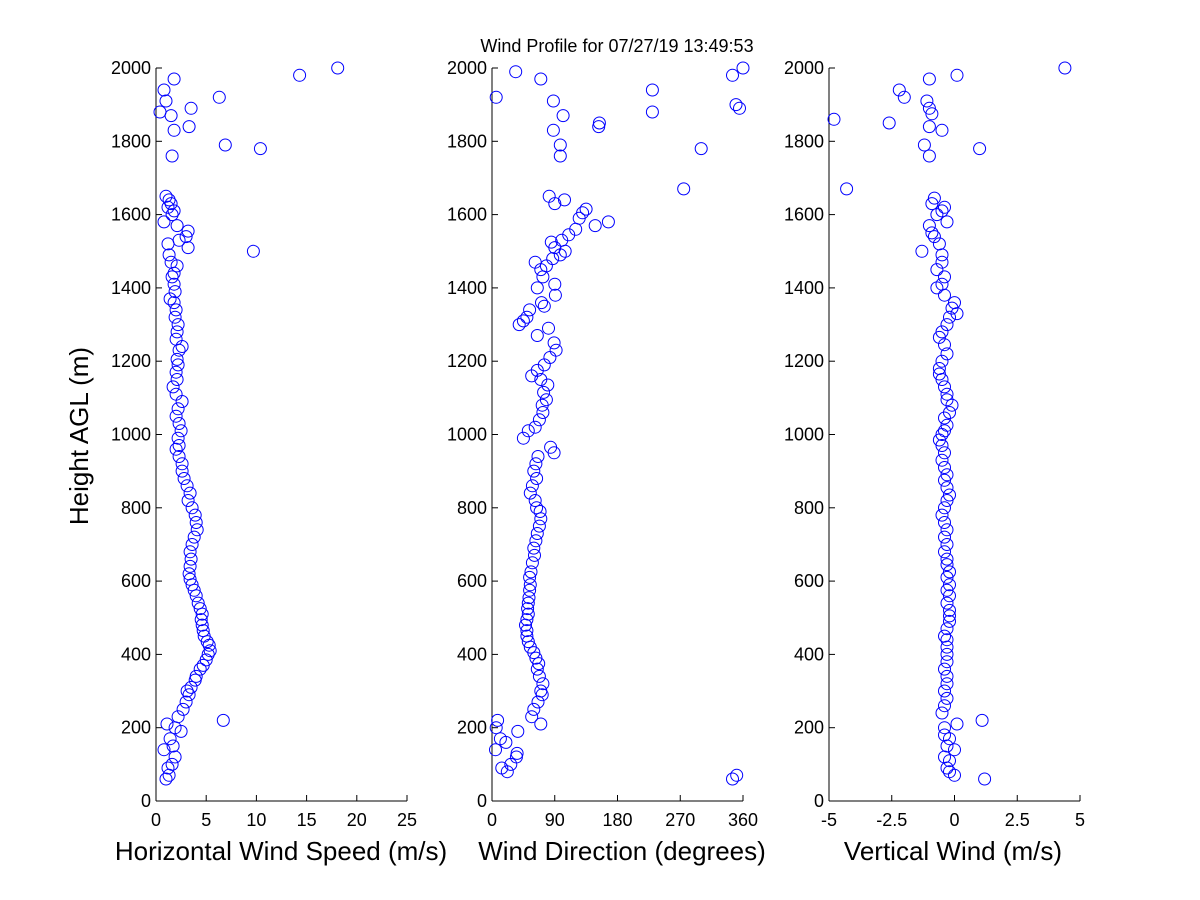 Image resolution: width=1200 pixels, height=900 pixels. I want to click on y-tick-label: 800, so click(809, 508).